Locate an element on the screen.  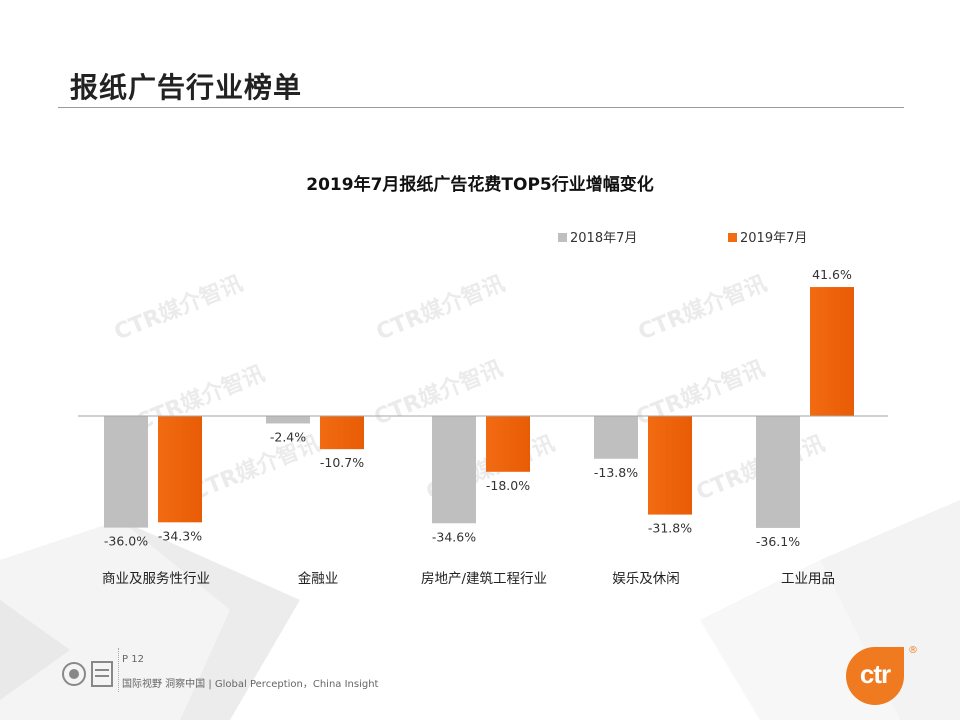
category-label: 房地产/建筑工程行业 is located at coordinates (484, 579).